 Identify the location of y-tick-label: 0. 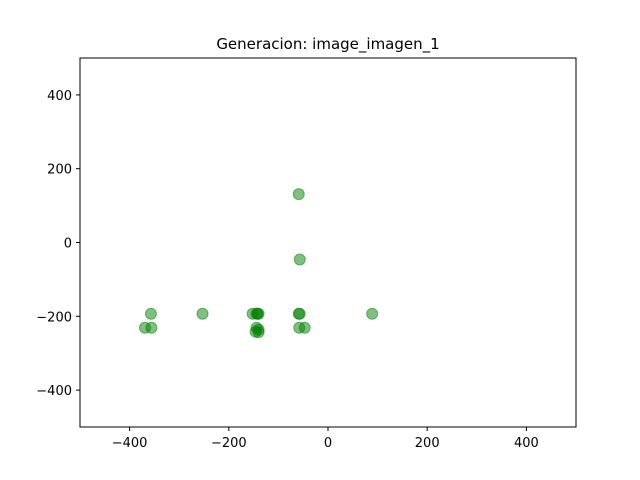
(68, 244).